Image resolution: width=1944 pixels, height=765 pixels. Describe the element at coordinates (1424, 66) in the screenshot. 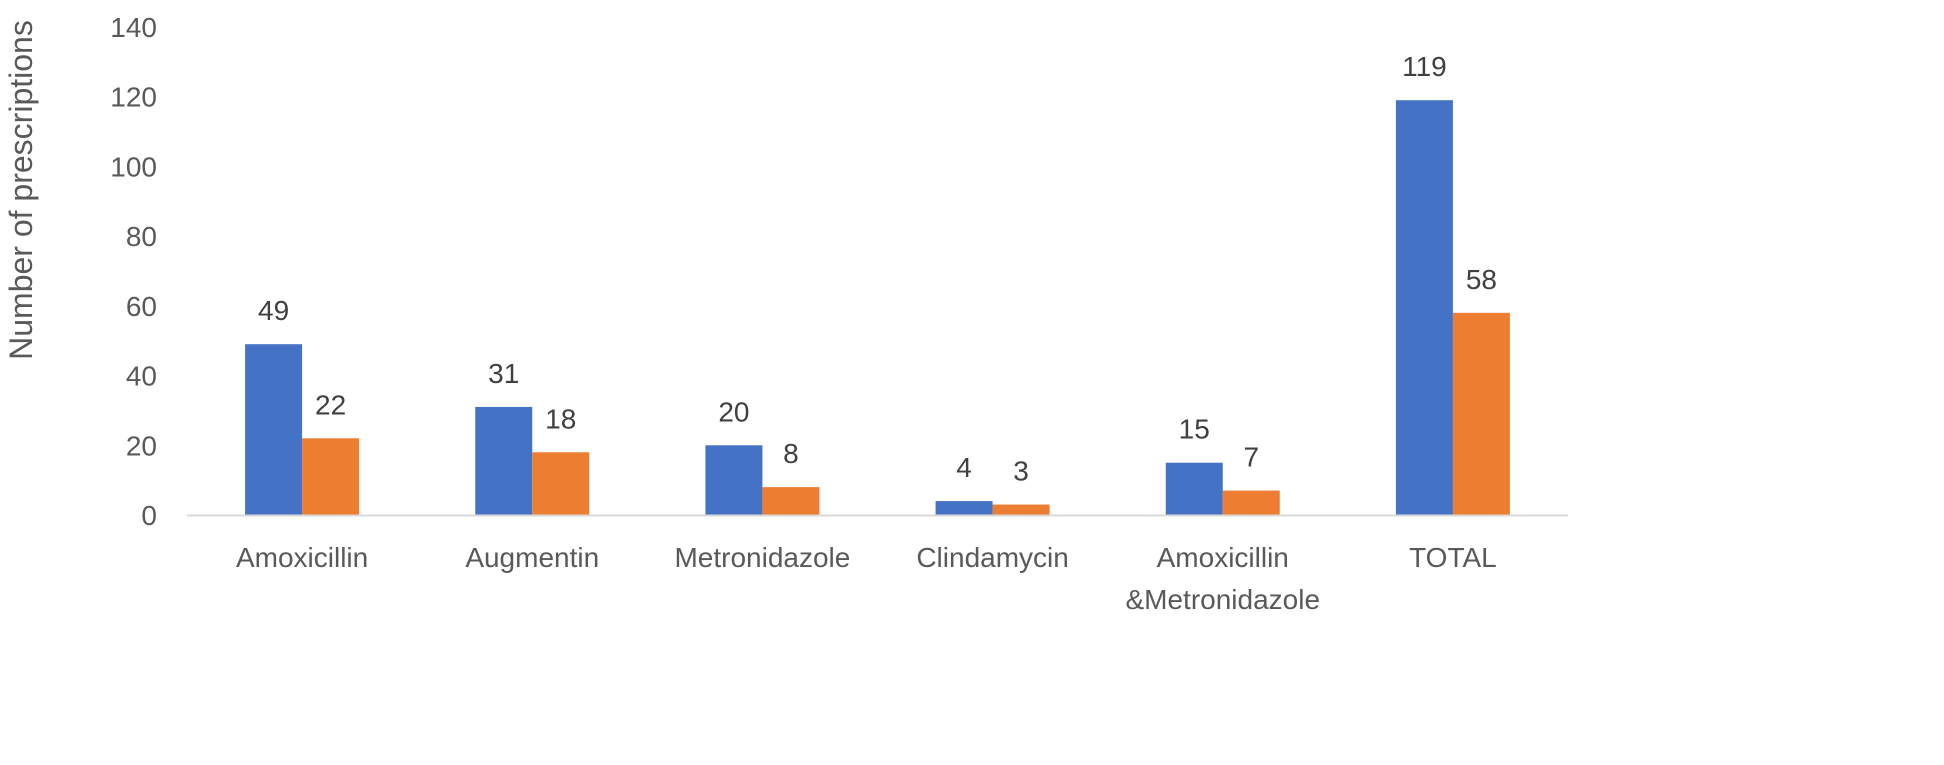

I see `data-label: 119` at that location.